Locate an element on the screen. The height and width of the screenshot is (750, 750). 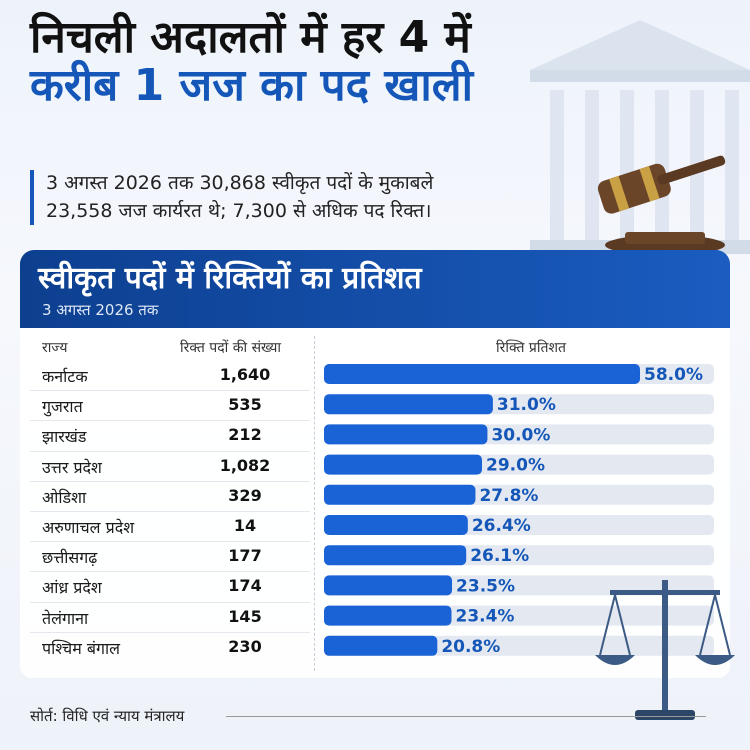
column-header-percent: रिक्ति प्रतिशत is located at coordinates (531, 348).